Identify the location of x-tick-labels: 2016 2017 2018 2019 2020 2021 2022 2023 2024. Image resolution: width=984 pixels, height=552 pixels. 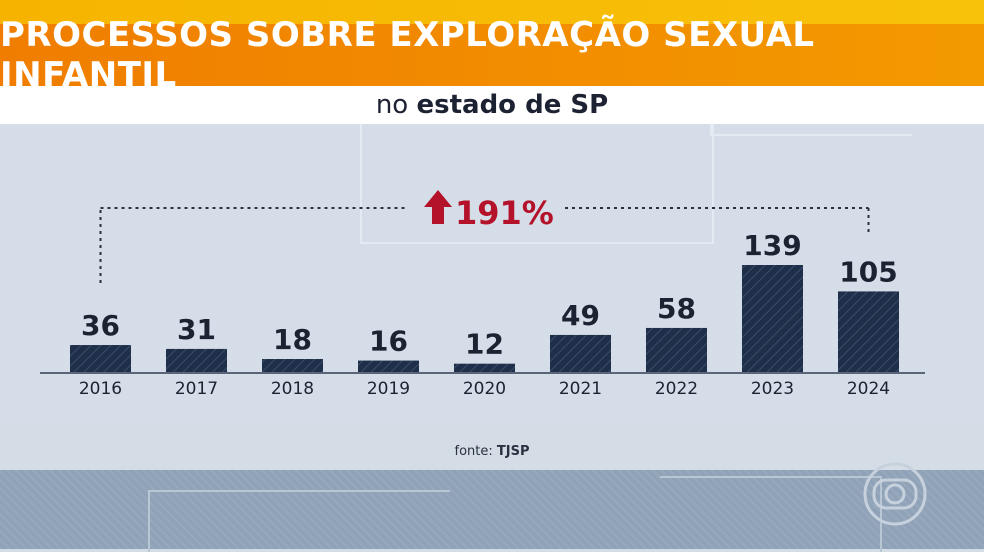
(484, 389).